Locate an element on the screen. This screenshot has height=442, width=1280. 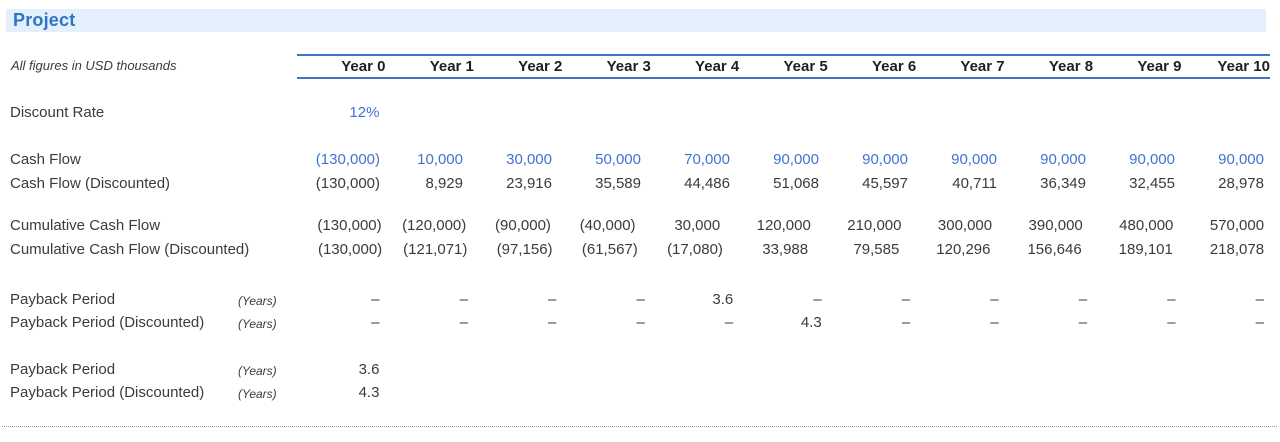
row-label: Cash Flow is located at coordinates (45, 159).